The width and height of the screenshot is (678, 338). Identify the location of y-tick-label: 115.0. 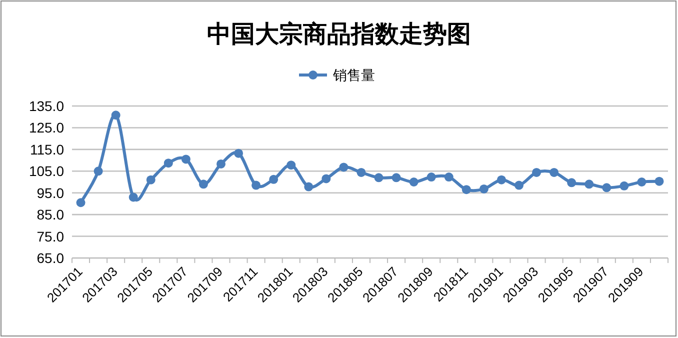
(47, 149).